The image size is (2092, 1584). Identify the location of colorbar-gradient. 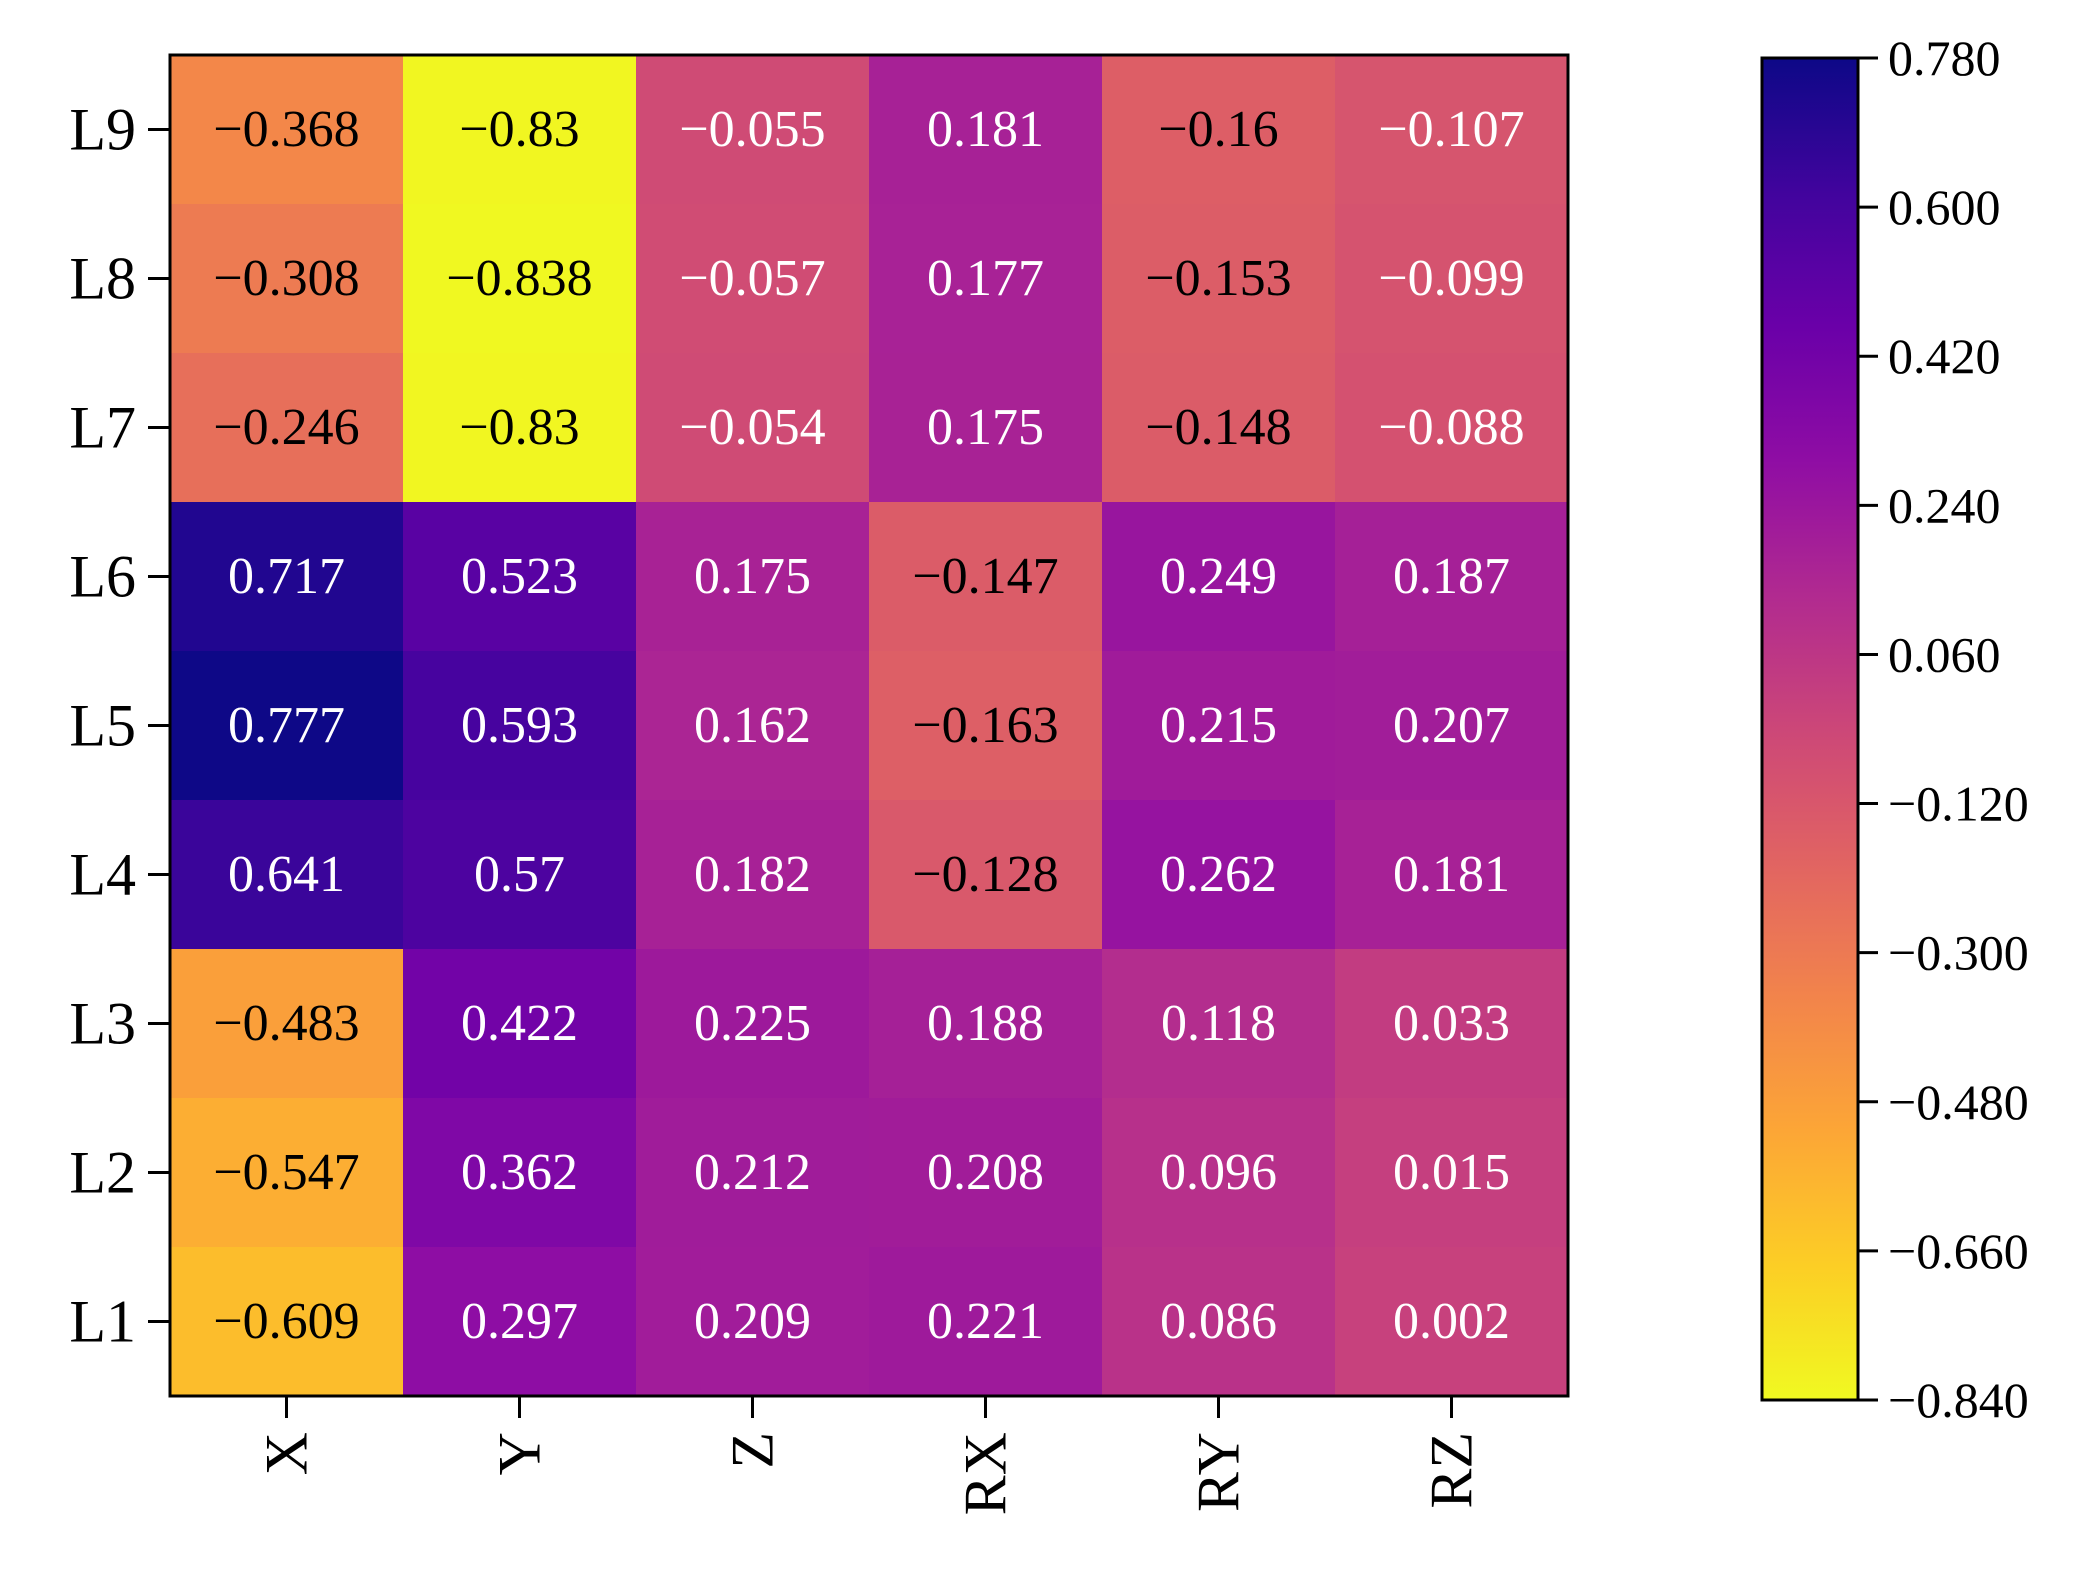
(1810, 729).